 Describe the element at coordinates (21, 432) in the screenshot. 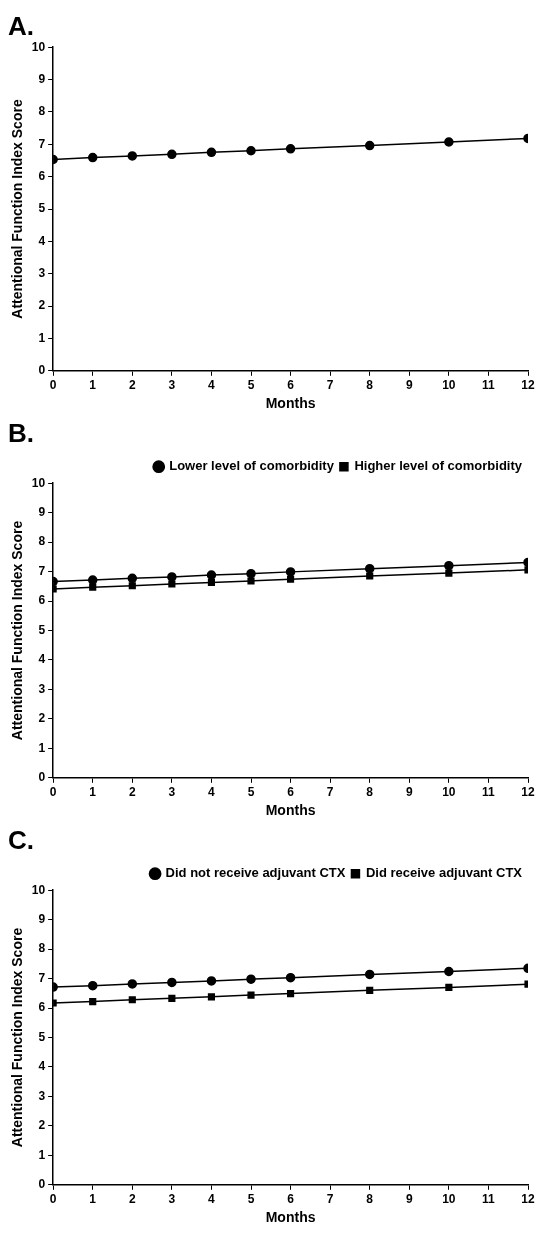

I see `chart-title: B.` at that location.